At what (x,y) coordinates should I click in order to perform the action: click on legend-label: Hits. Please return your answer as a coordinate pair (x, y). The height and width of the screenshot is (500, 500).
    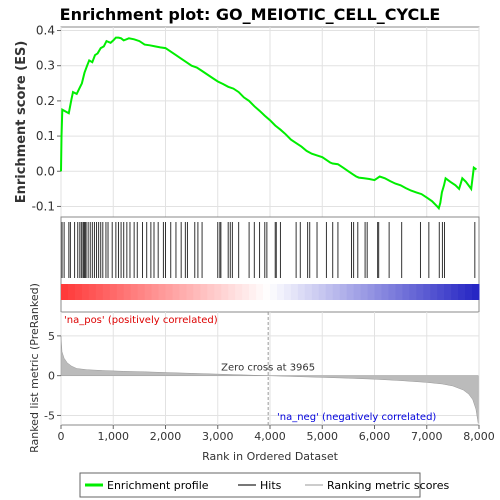
    Looking at the image, I should click on (271, 485).